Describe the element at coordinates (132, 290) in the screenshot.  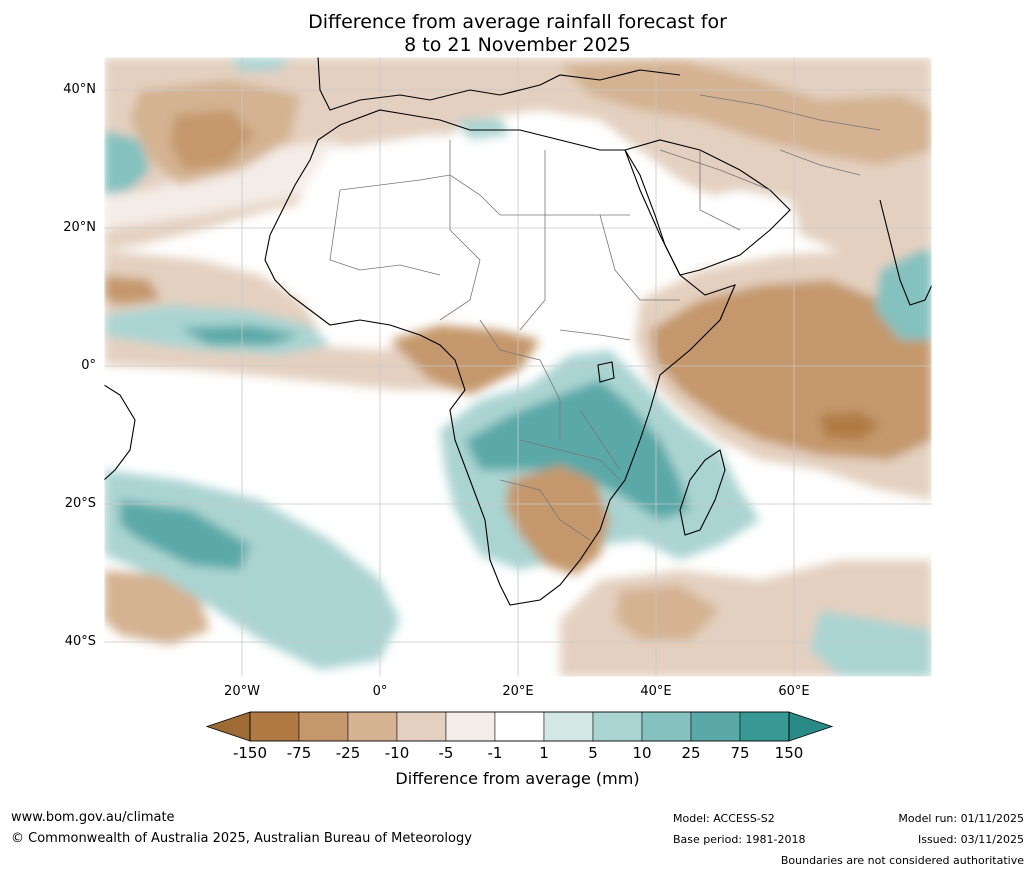
I see `dry-anomaly-west-africa-core` at that location.